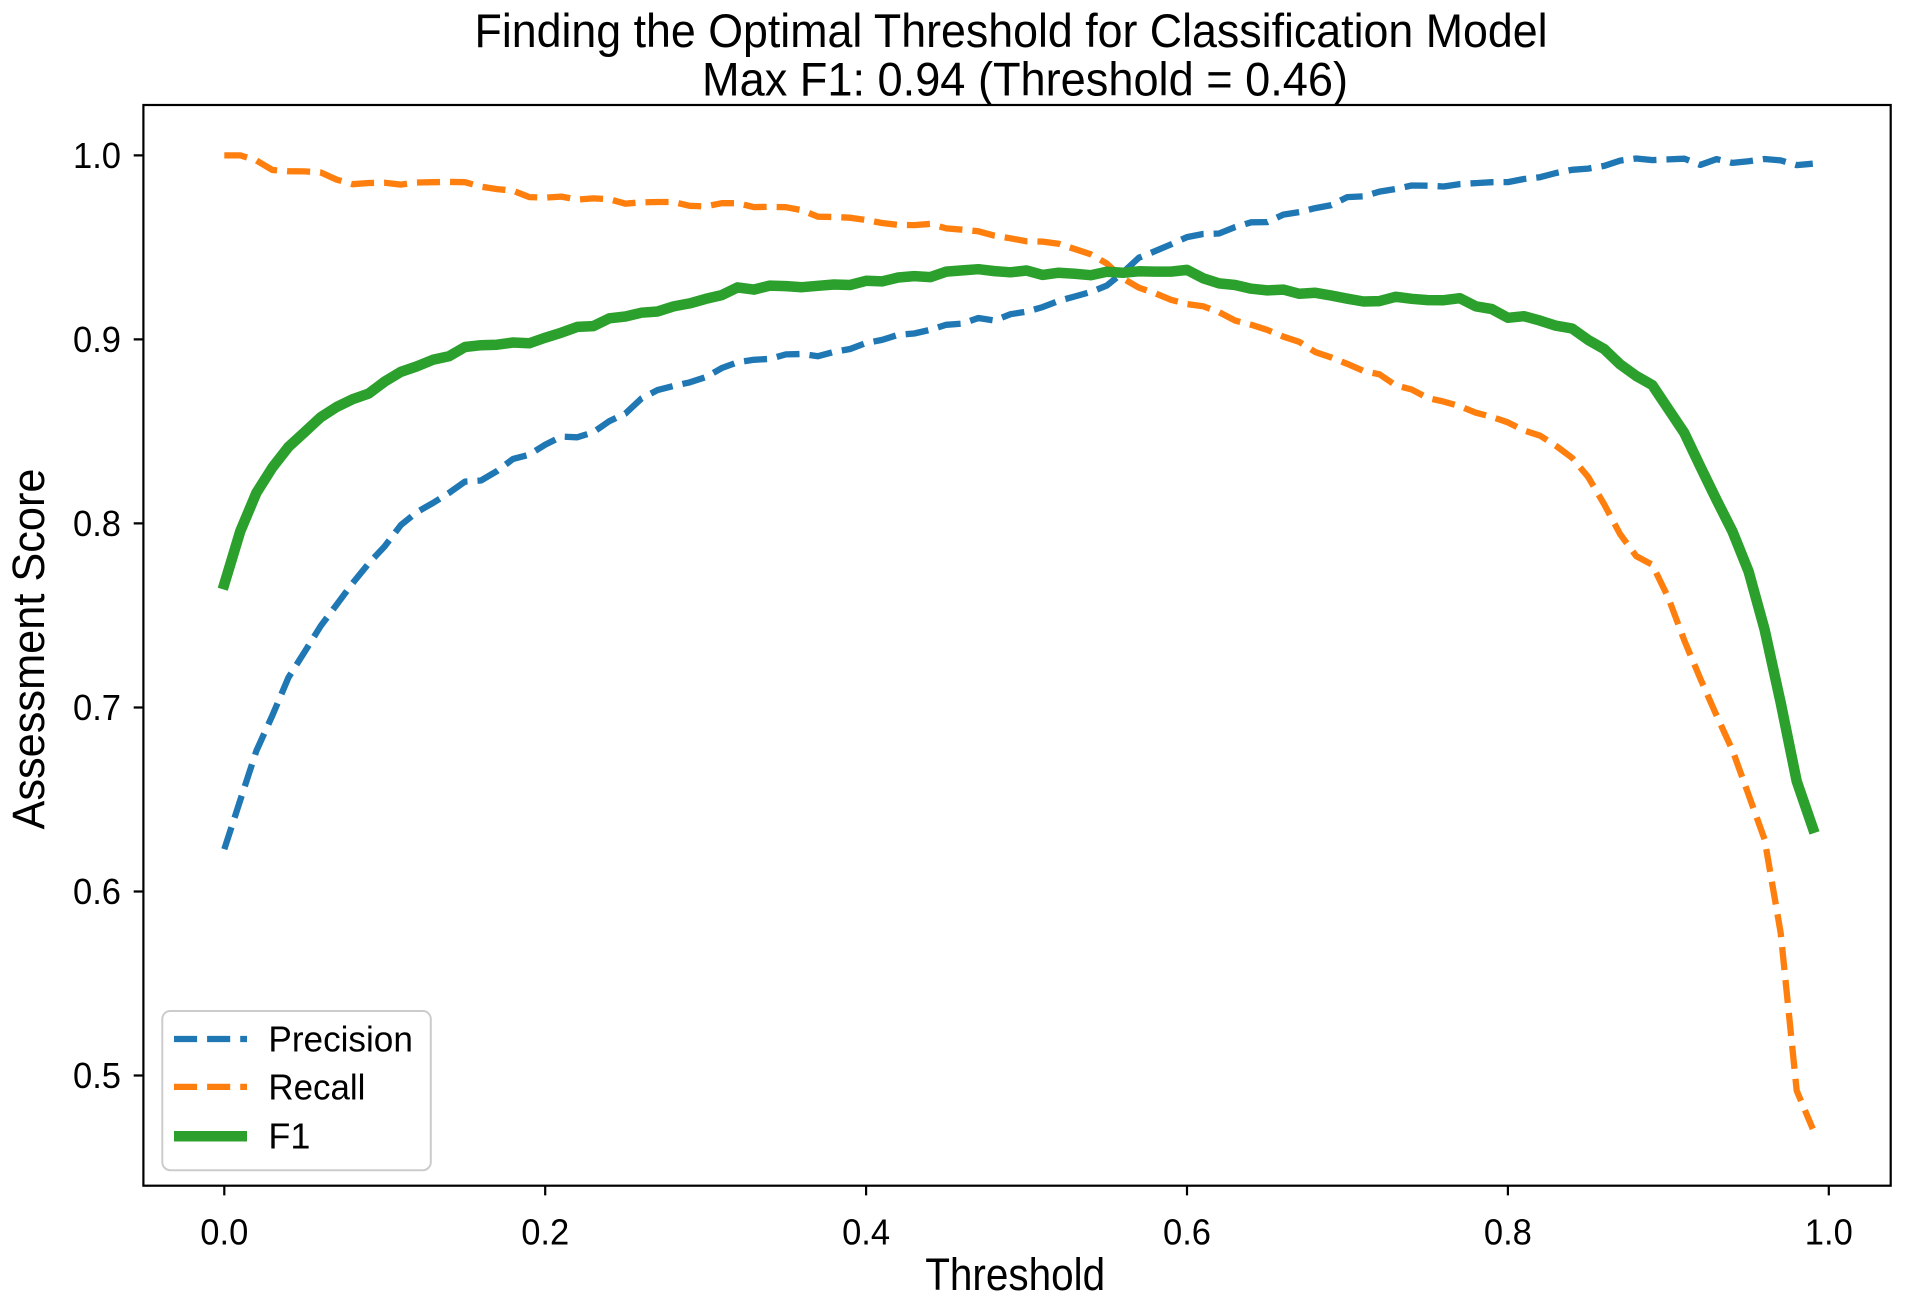 This screenshot has width=1906, height=1311. Describe the element at coordinates (97, 339) in the screenshot. I see `svg-text: 0.9` at that location.